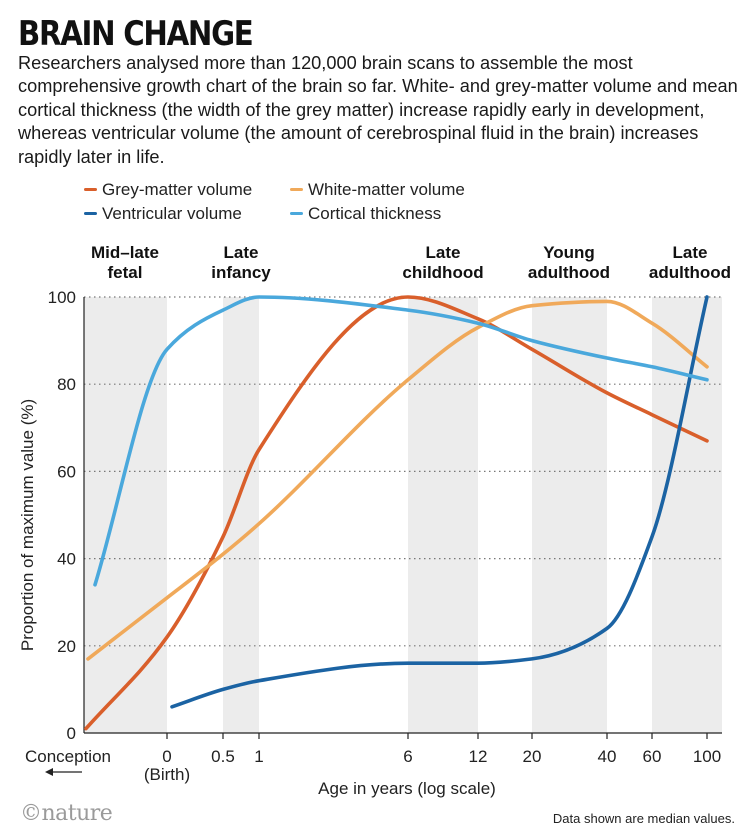 The image size is (751, 840). I want to click on x-axis-title: Age in years (log scale), so click(407, 788).